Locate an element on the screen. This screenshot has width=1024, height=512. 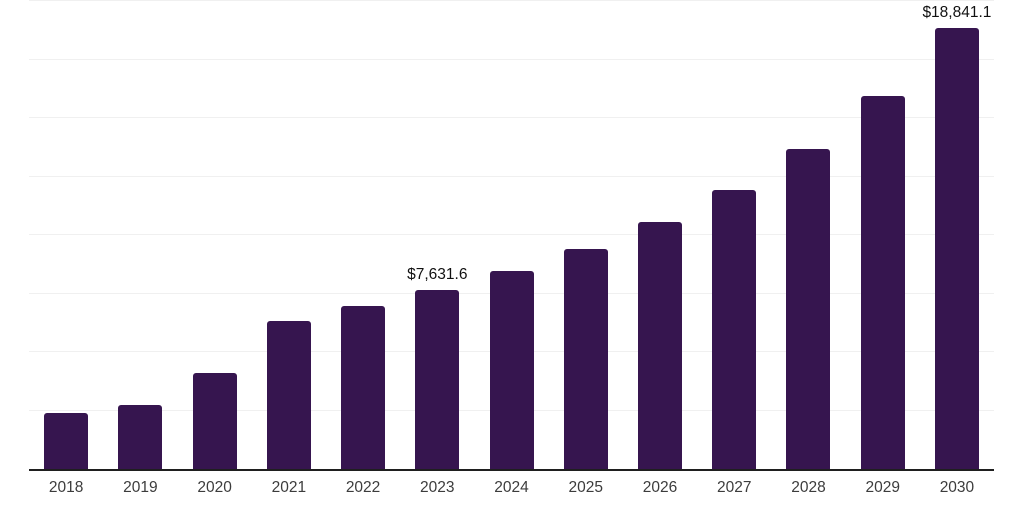
bar-slot-2026 is located at coordinates (660, 234).